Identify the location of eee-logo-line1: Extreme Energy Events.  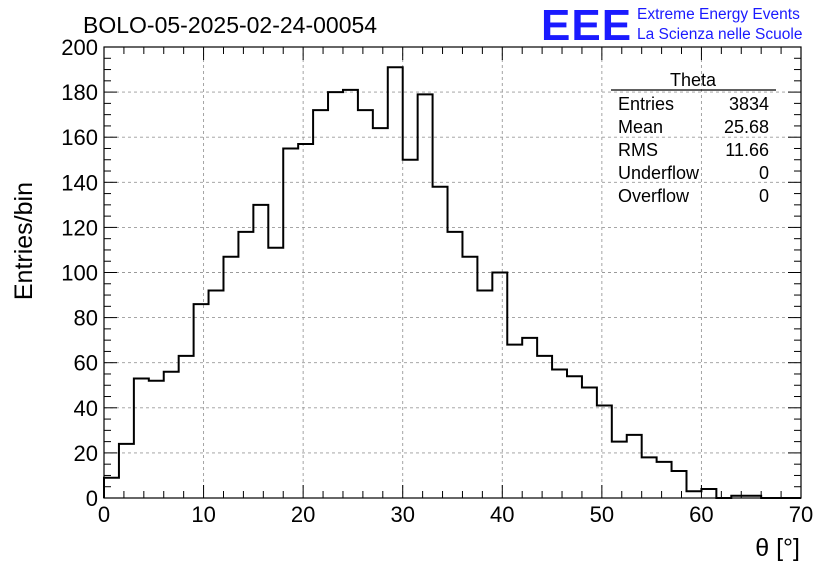
(718, 14).